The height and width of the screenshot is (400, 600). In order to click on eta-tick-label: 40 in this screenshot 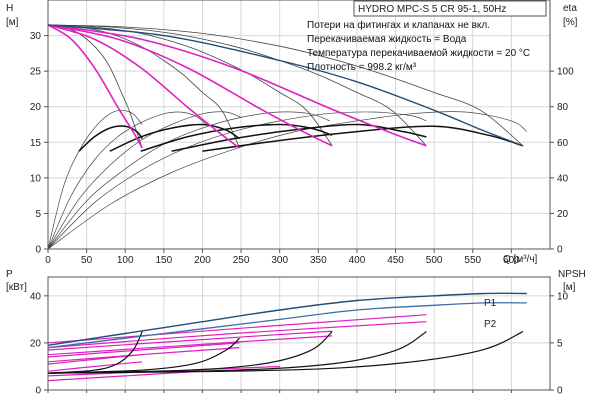, I will do `click(563, 178)`.